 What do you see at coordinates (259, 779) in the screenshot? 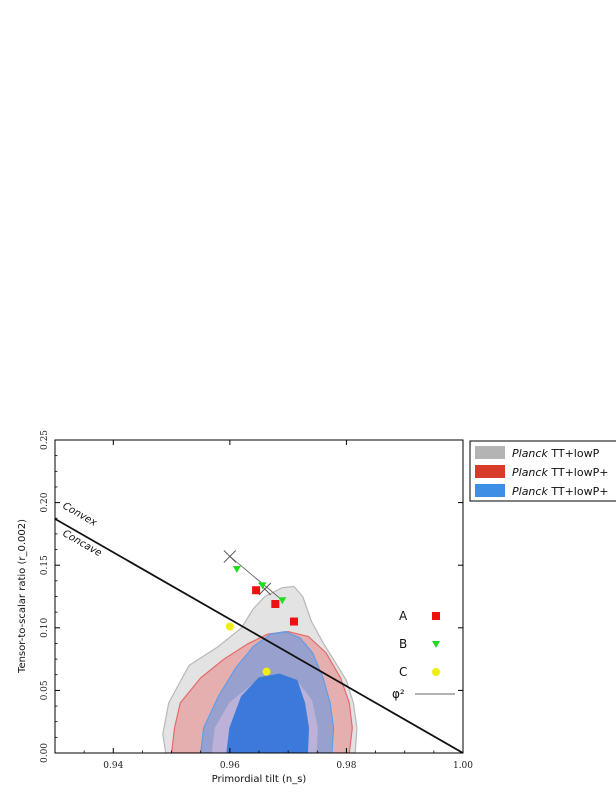
I see `x-axis-label: Primordial tilt (n_s)` at bounding box center [259, 779].